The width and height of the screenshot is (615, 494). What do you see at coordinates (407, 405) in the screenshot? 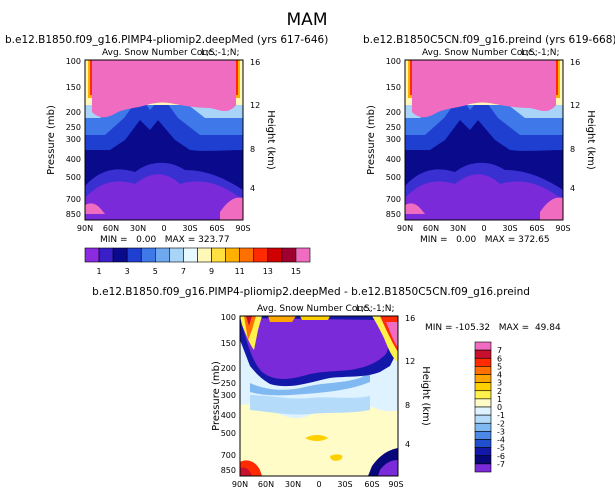
I see `y-tick-label-right: 8` at bounding box center [407, 405].